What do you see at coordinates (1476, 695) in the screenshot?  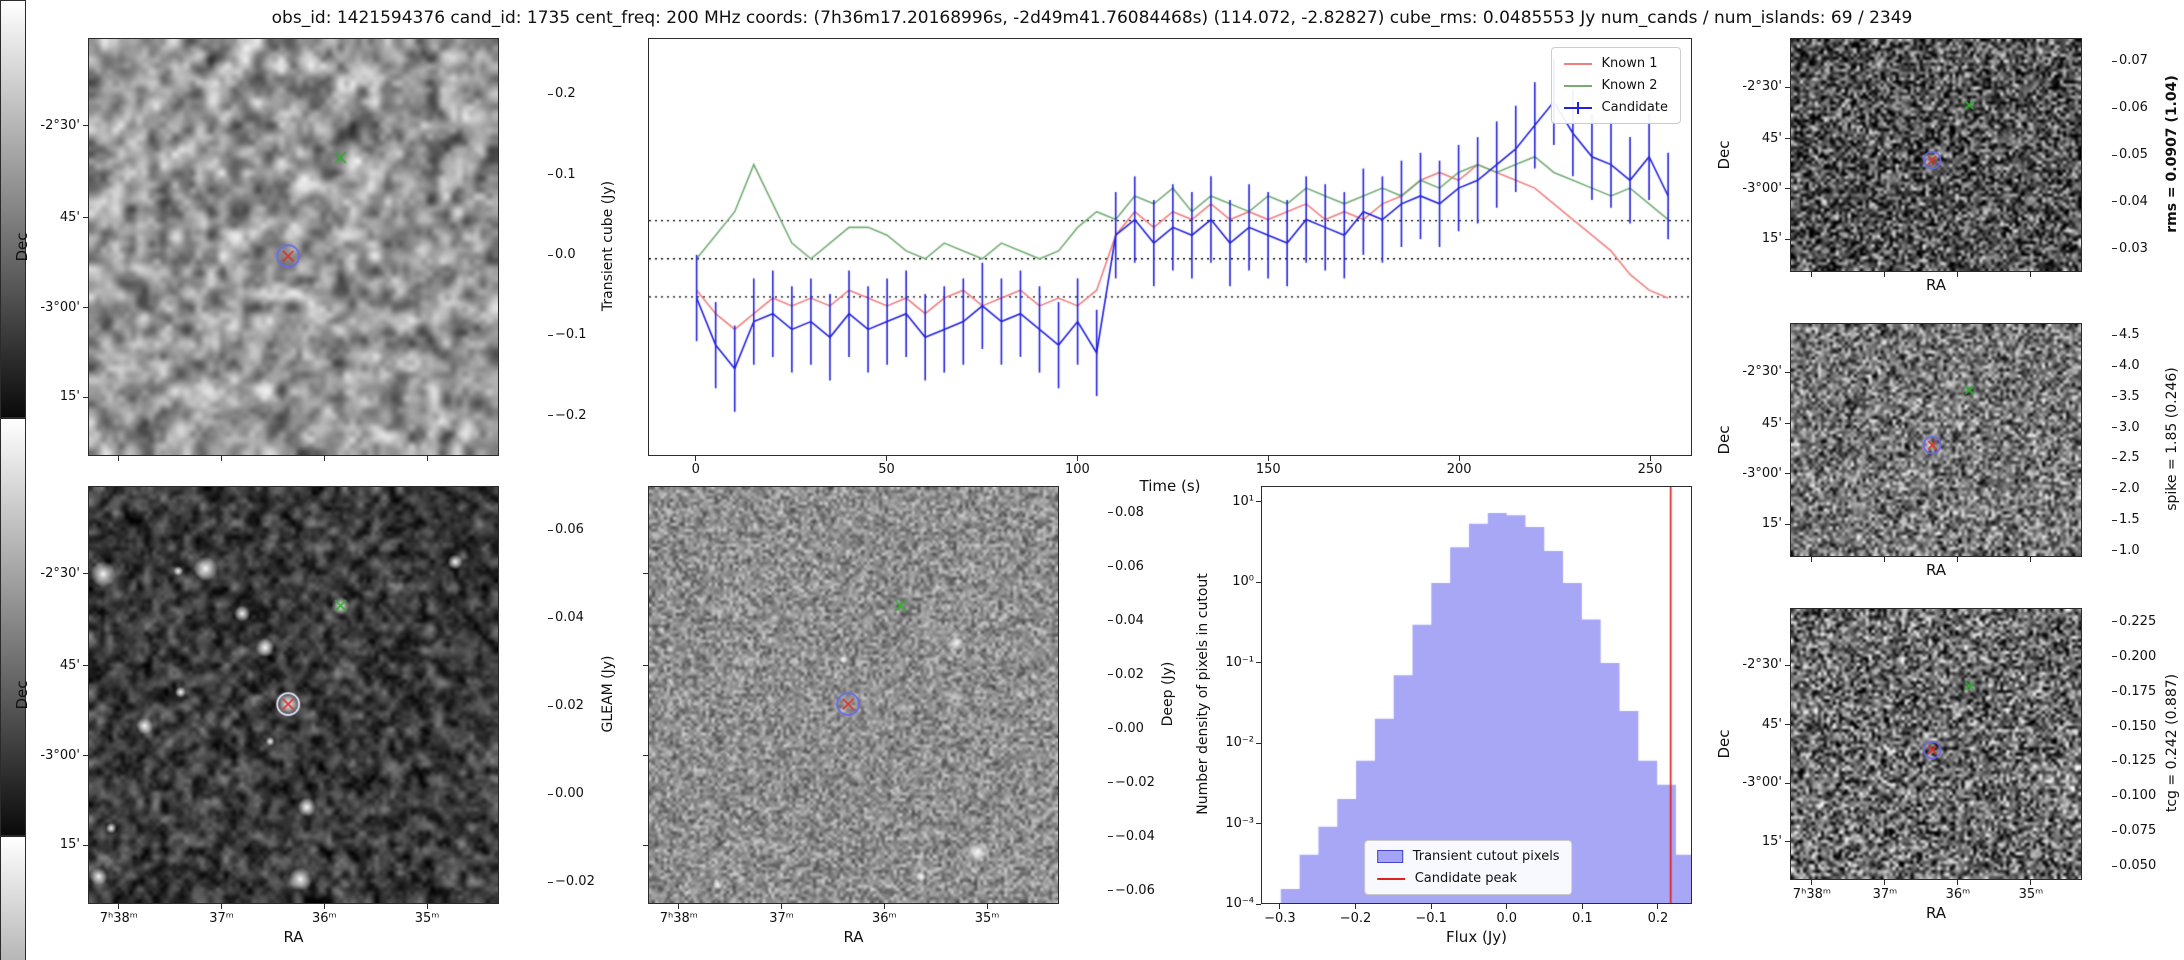 I see `flux-histogram-plot` at bounding box center [1476, 695].